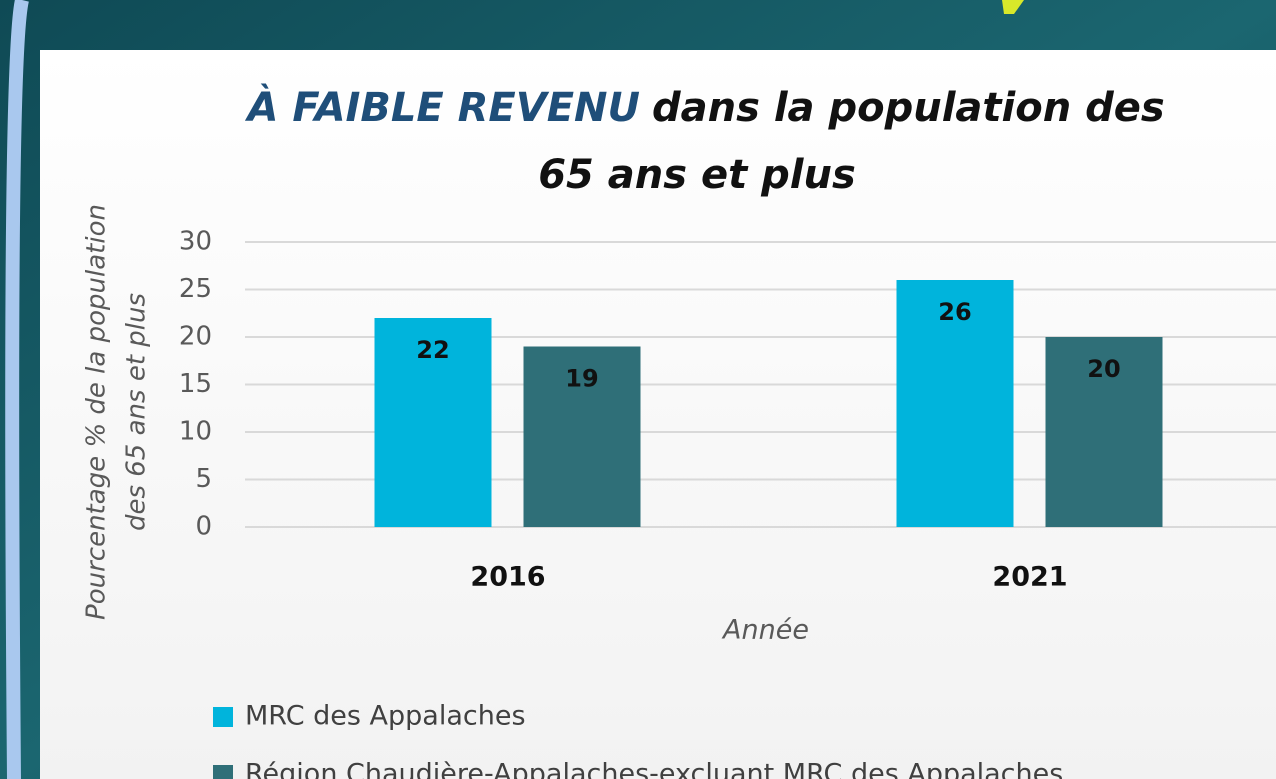 The width and height of the screenshot is (1276, 779). Describe the element at coordinates (954, 312) in the screenshot. I see `data-label: 26` at that location.